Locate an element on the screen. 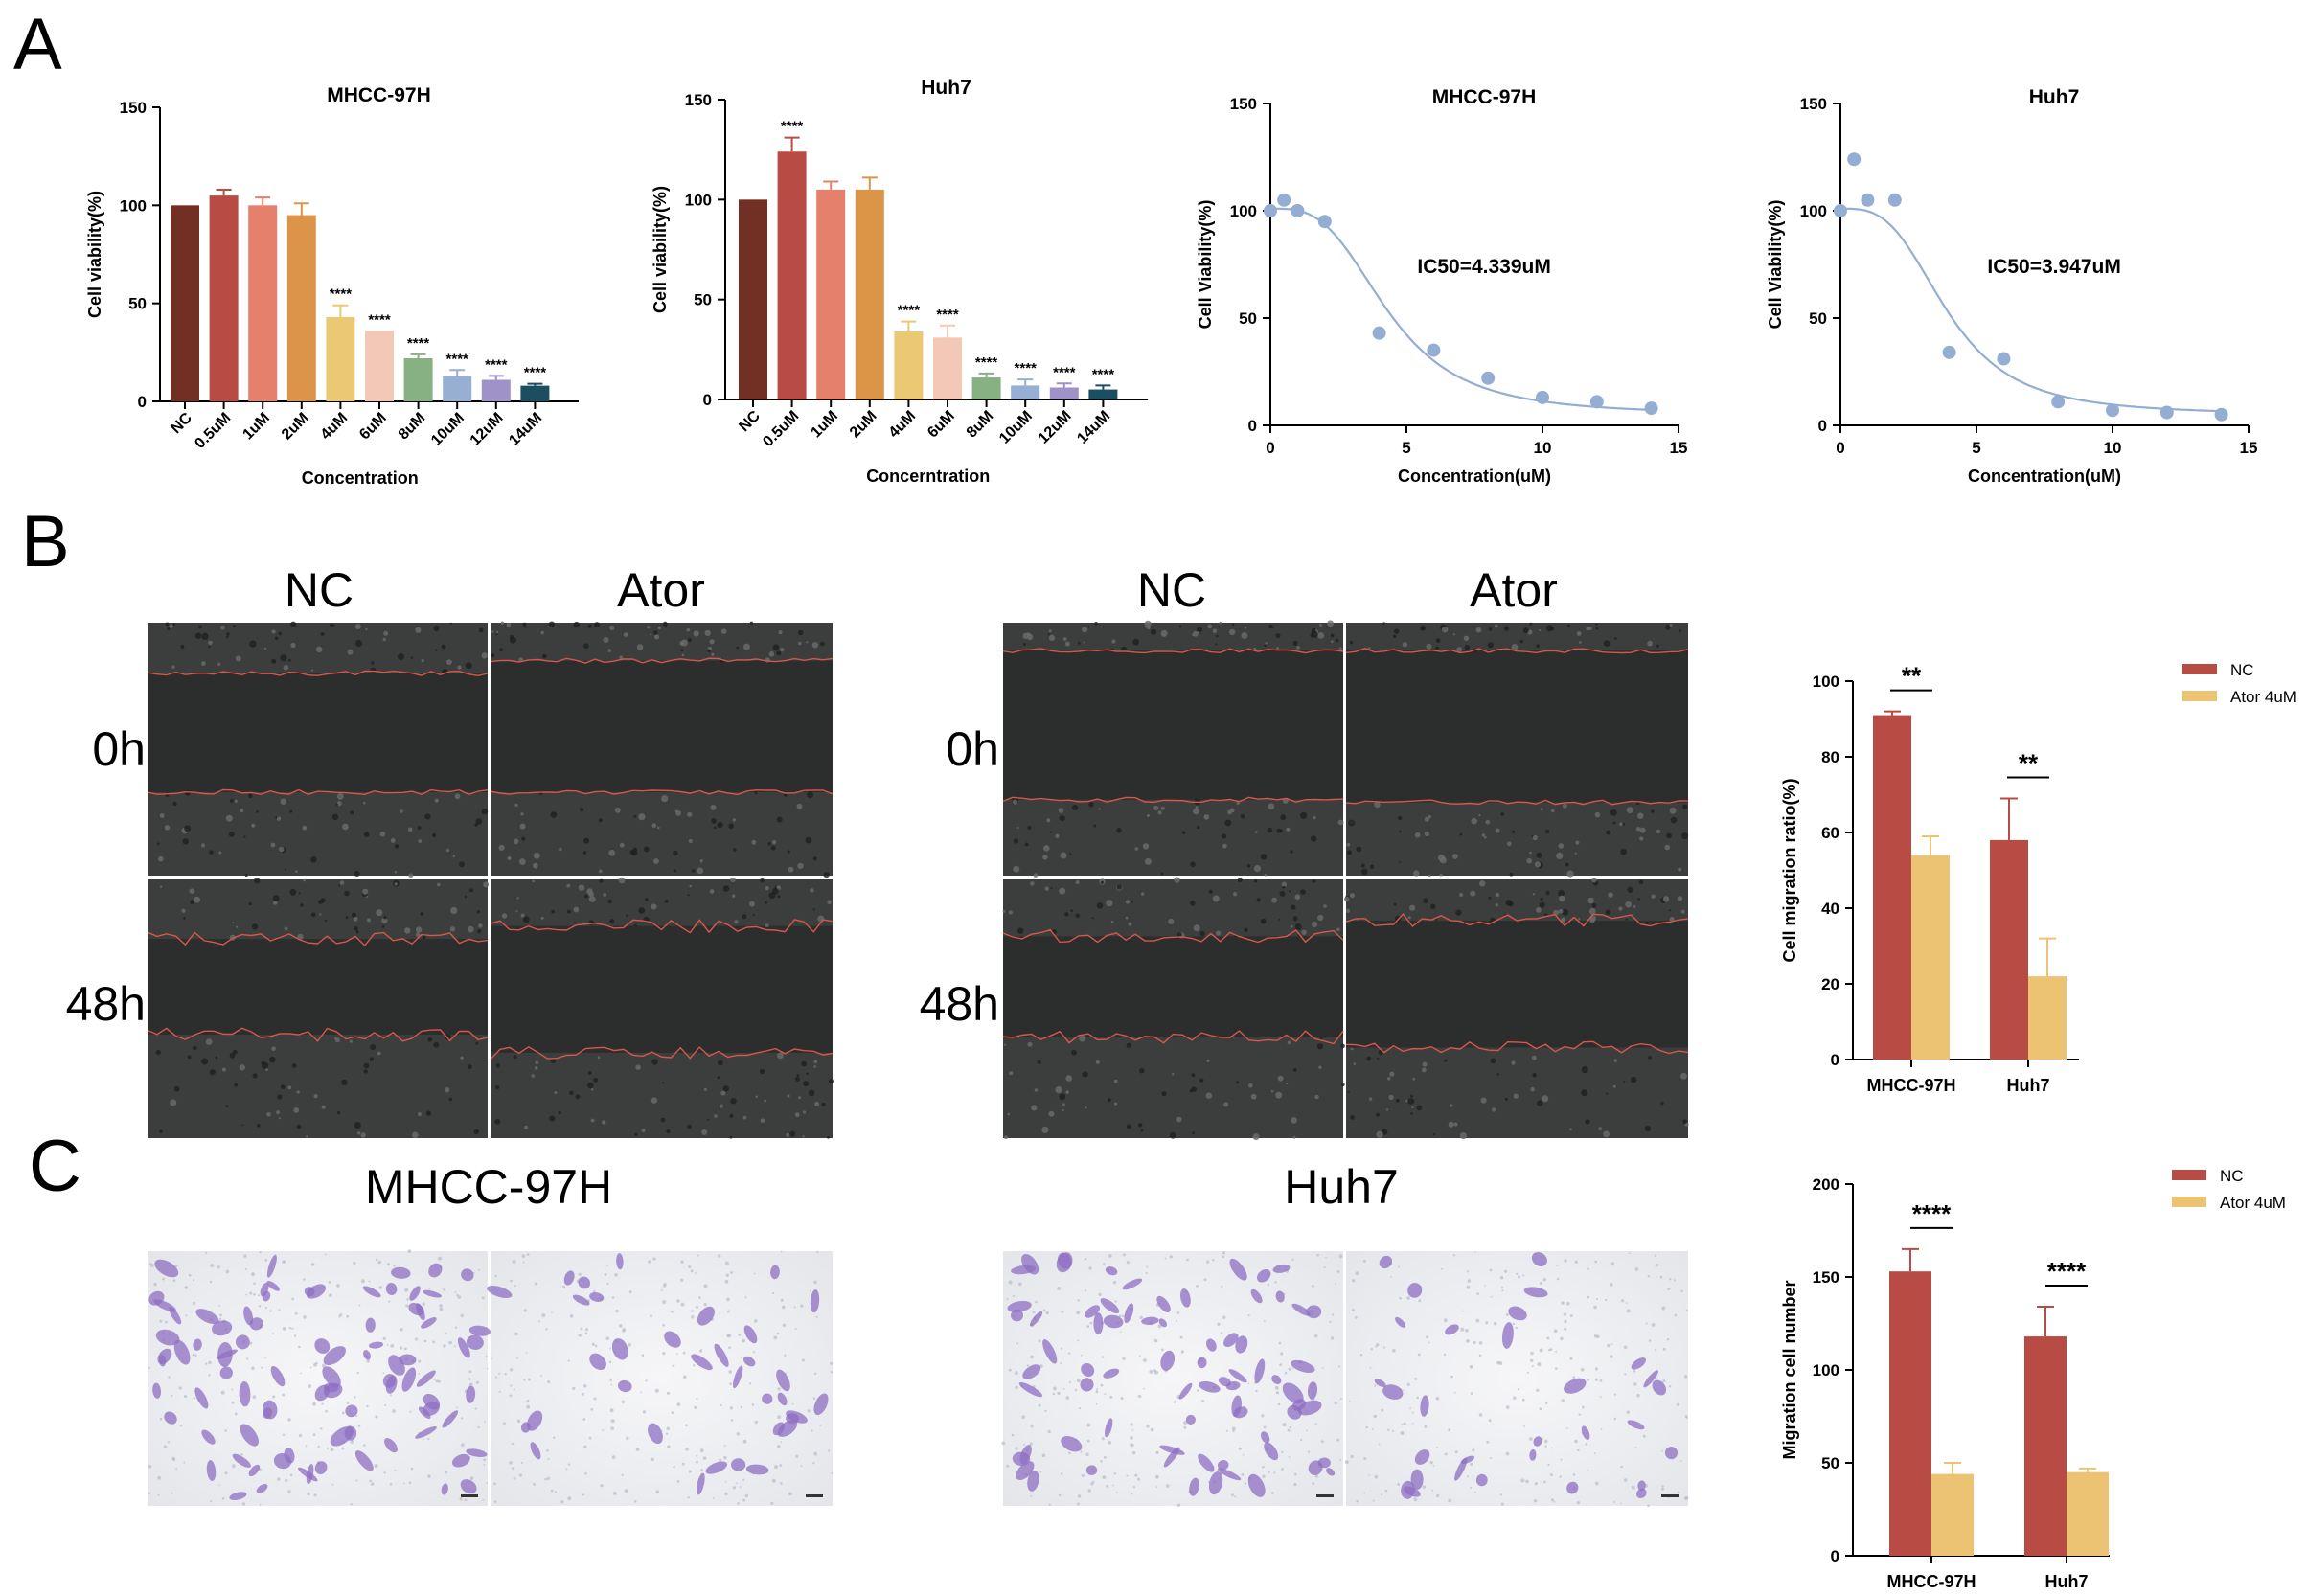  y-tick-label: 0 is located at coordinates (143, 402).